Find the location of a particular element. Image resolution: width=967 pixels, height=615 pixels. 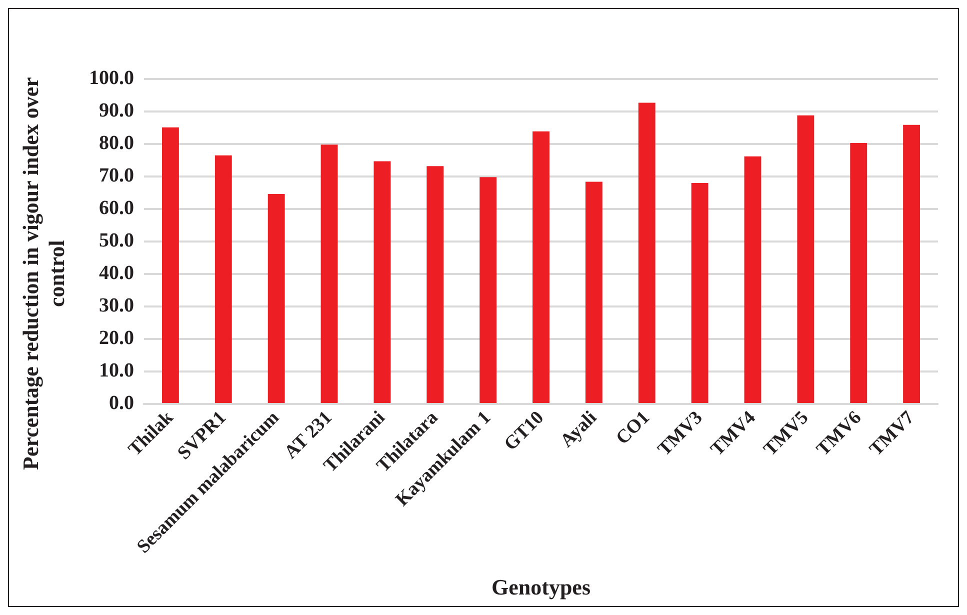

y-tick-label: 100.0 is located at coordinates (111, 78).